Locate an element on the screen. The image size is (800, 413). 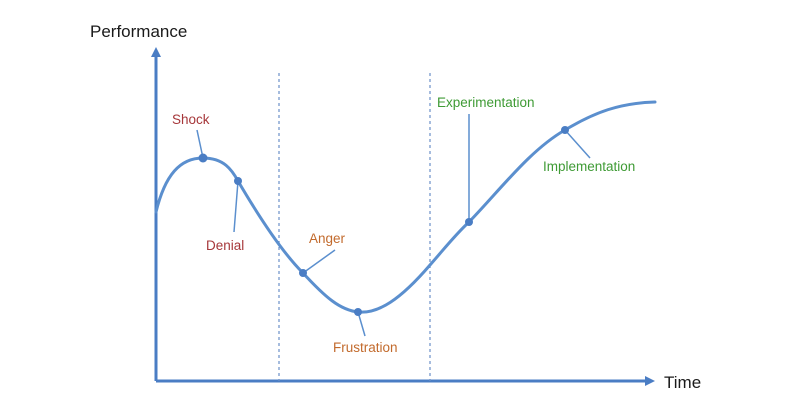
anger-leader is located at coordinates (319, 261).